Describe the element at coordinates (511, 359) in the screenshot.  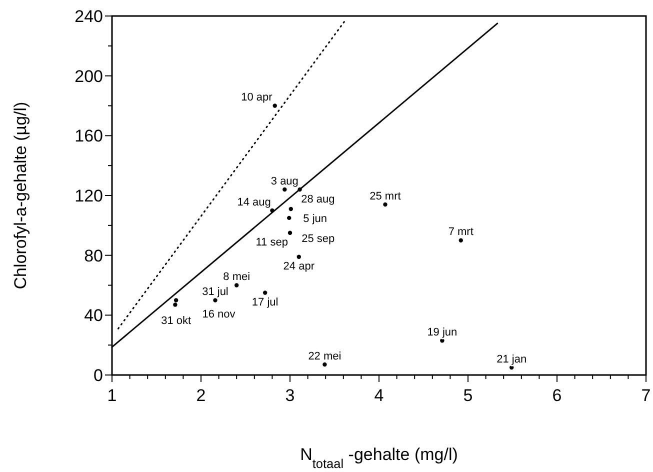
I see `annotation: 21 jan` at that location.